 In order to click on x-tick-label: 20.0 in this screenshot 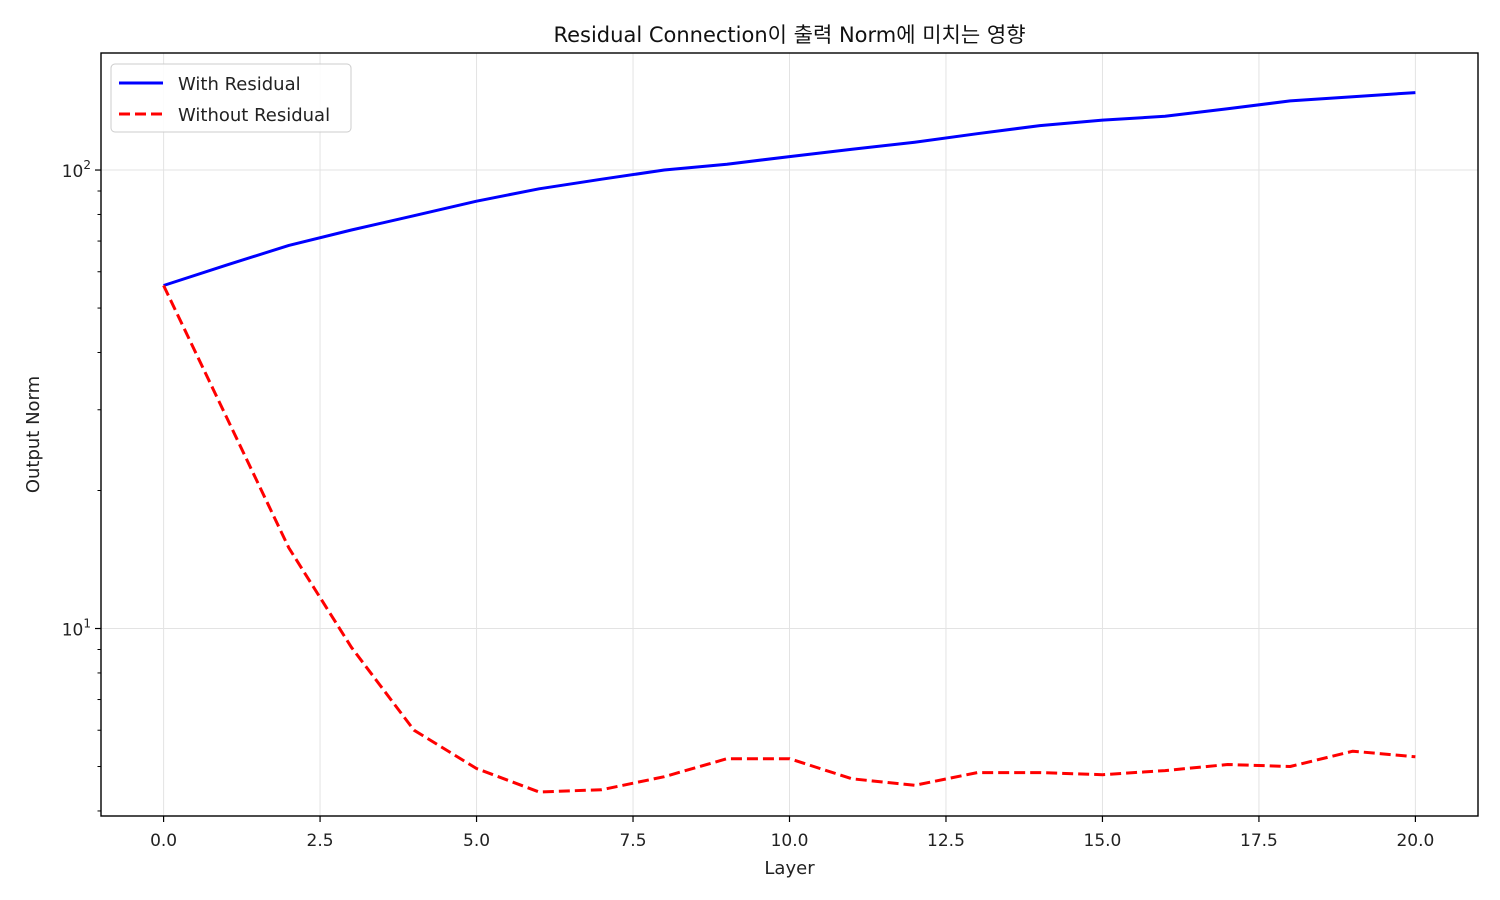, I will do `click(1415, 841)`.